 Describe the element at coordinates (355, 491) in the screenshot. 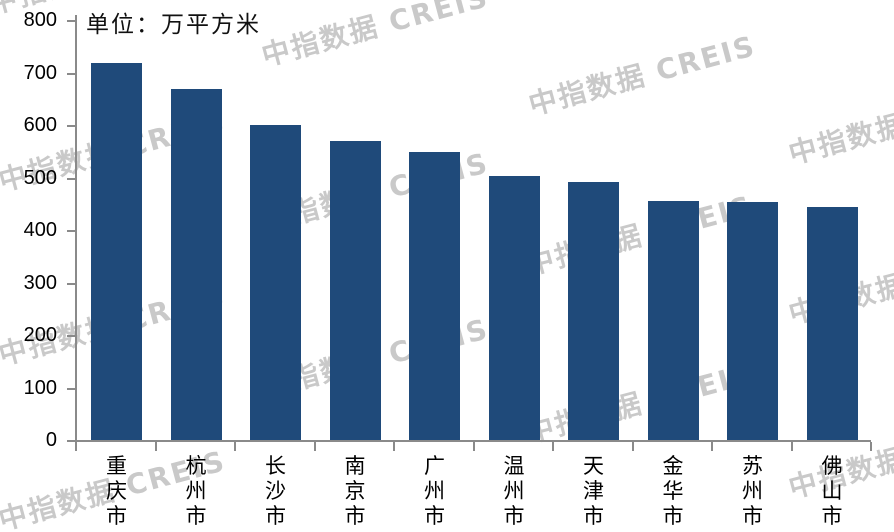

I see `x-axis-label: 南 京 市` at that location.